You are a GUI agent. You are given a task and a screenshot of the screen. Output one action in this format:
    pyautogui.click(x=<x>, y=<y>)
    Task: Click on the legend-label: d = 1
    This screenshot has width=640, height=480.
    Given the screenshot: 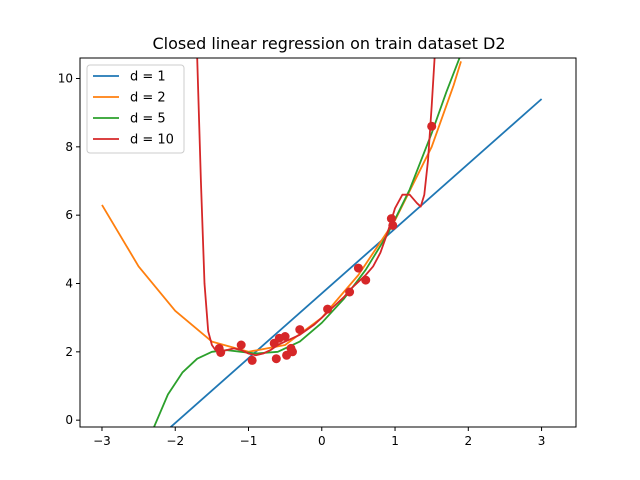 What is the action you would take?
    pyautogui.click(x=148, y=77)
    